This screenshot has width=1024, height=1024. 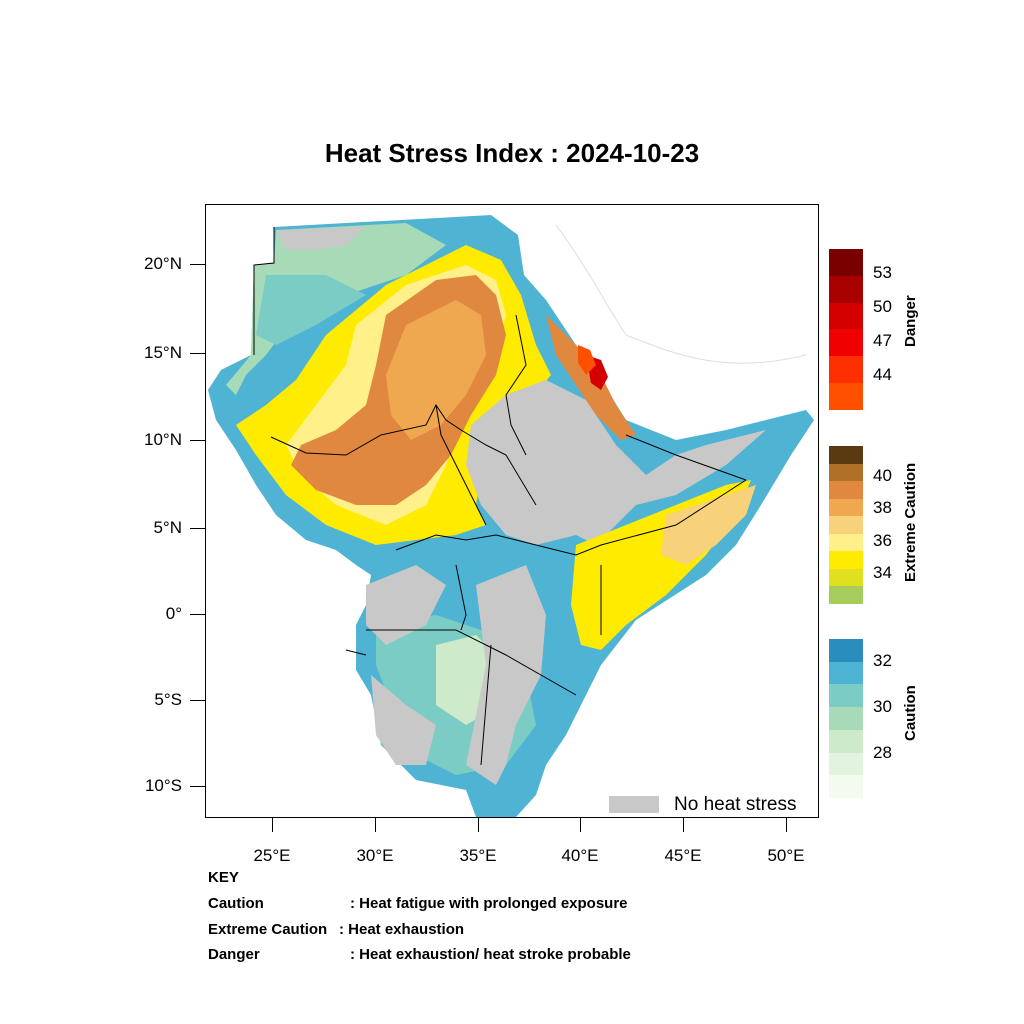 I want to click on colorbar-tick-label: 34, so click(x=882, y=572).